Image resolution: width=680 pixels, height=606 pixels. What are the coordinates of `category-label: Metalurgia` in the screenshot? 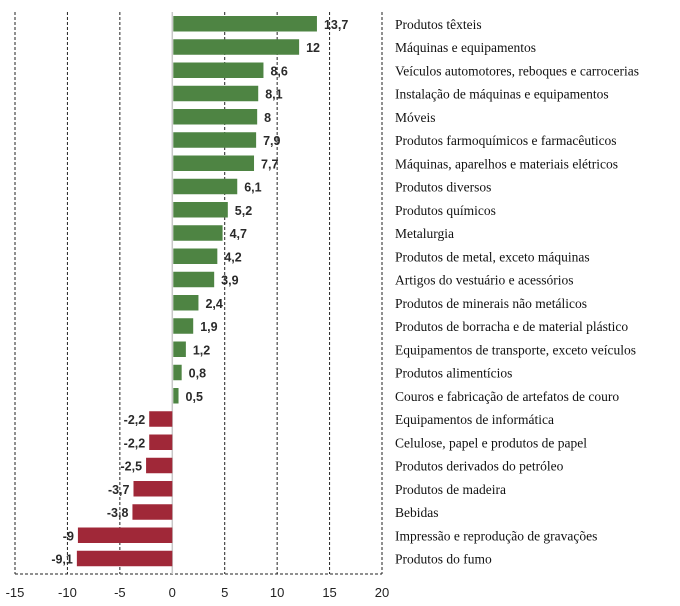 It's located at (424, 233).